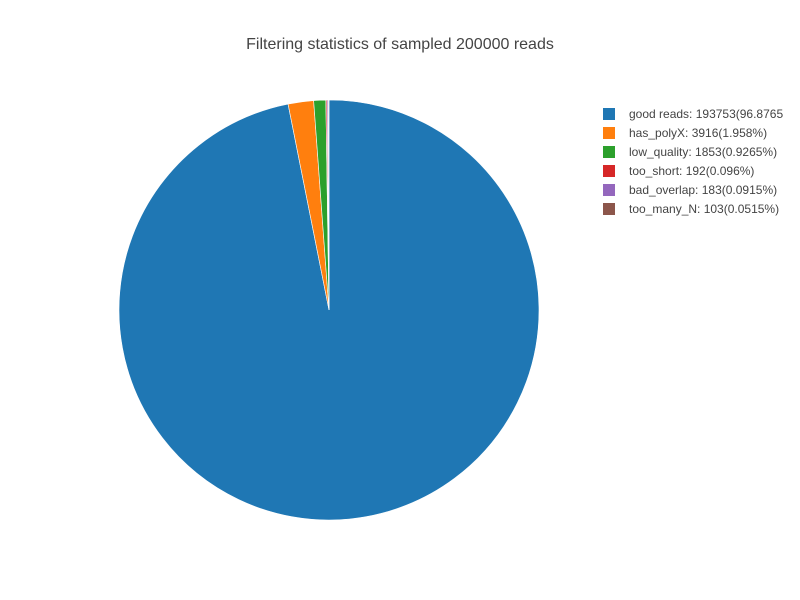 The image size is (800, 600). I want to click on legend-label: bad_overlap: 183(0.0915%), so click(703, 190).